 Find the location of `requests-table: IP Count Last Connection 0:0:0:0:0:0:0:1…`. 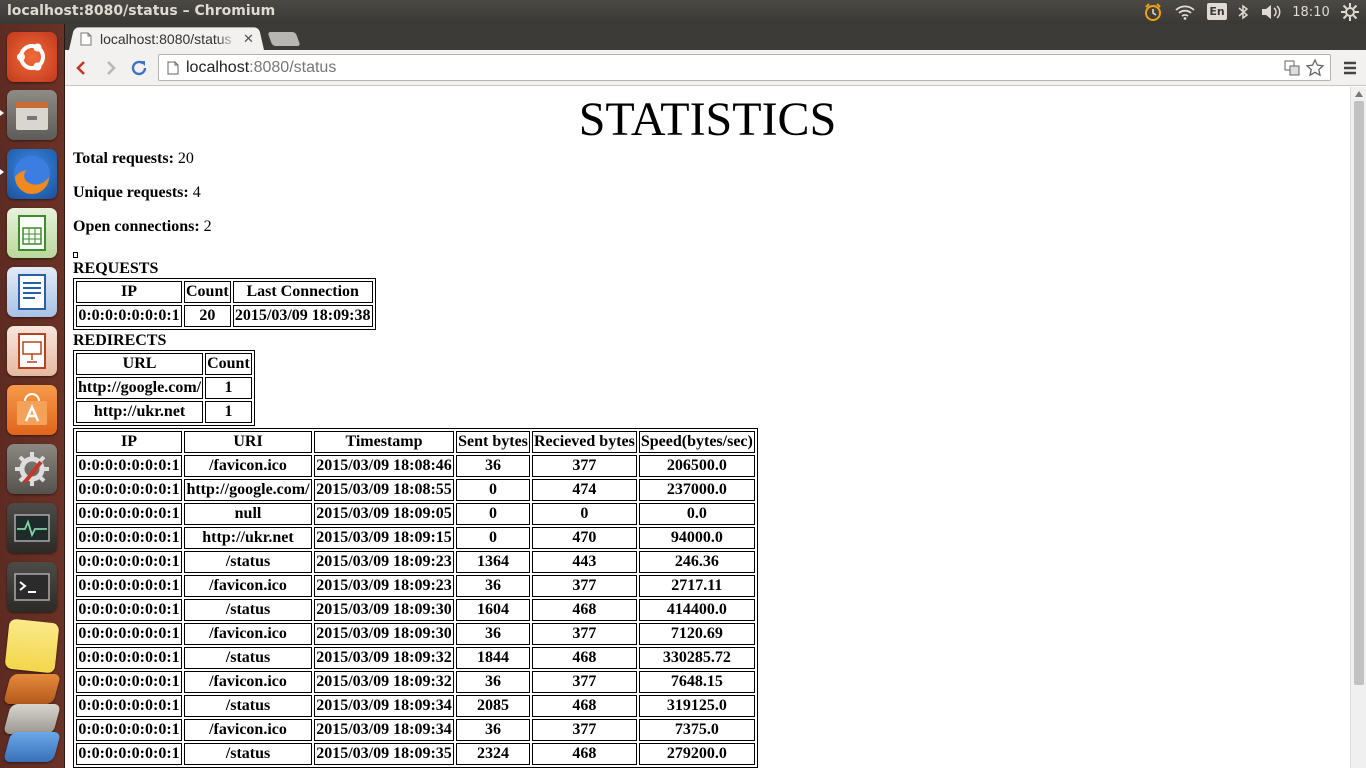

requests-table: IP Count Last Connection 0:0:0:0:0:0:0:1… is located at coordinates (224, 304).